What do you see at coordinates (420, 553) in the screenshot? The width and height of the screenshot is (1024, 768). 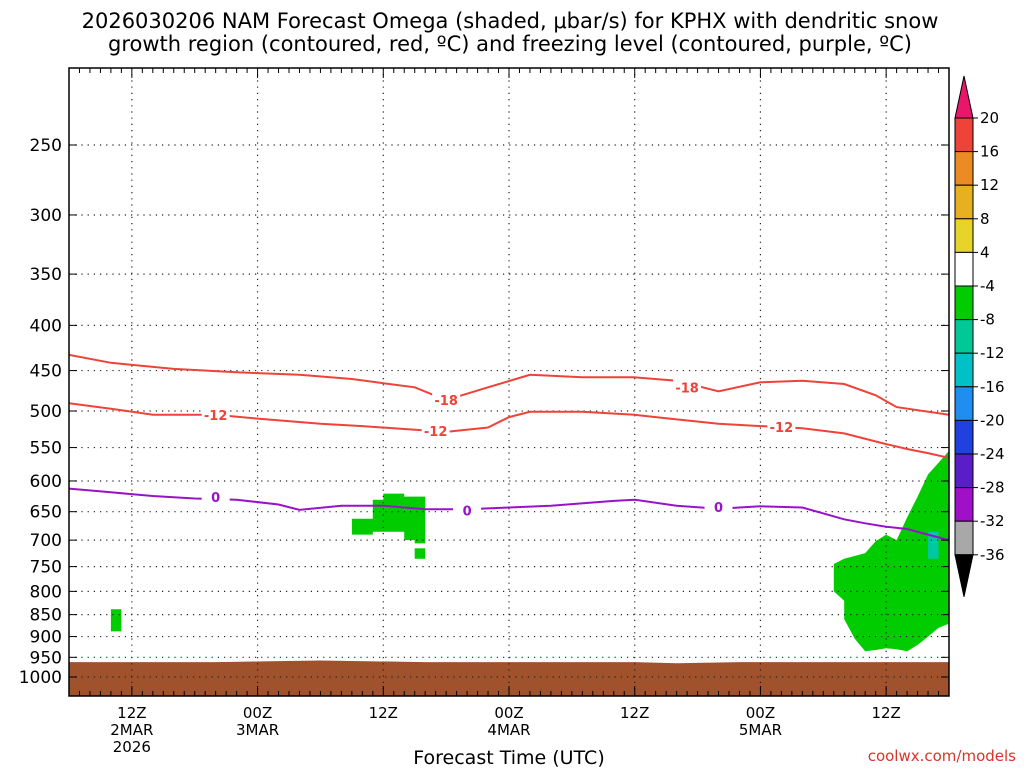 I see `omega-green-c` at bounding box center [420, 553].